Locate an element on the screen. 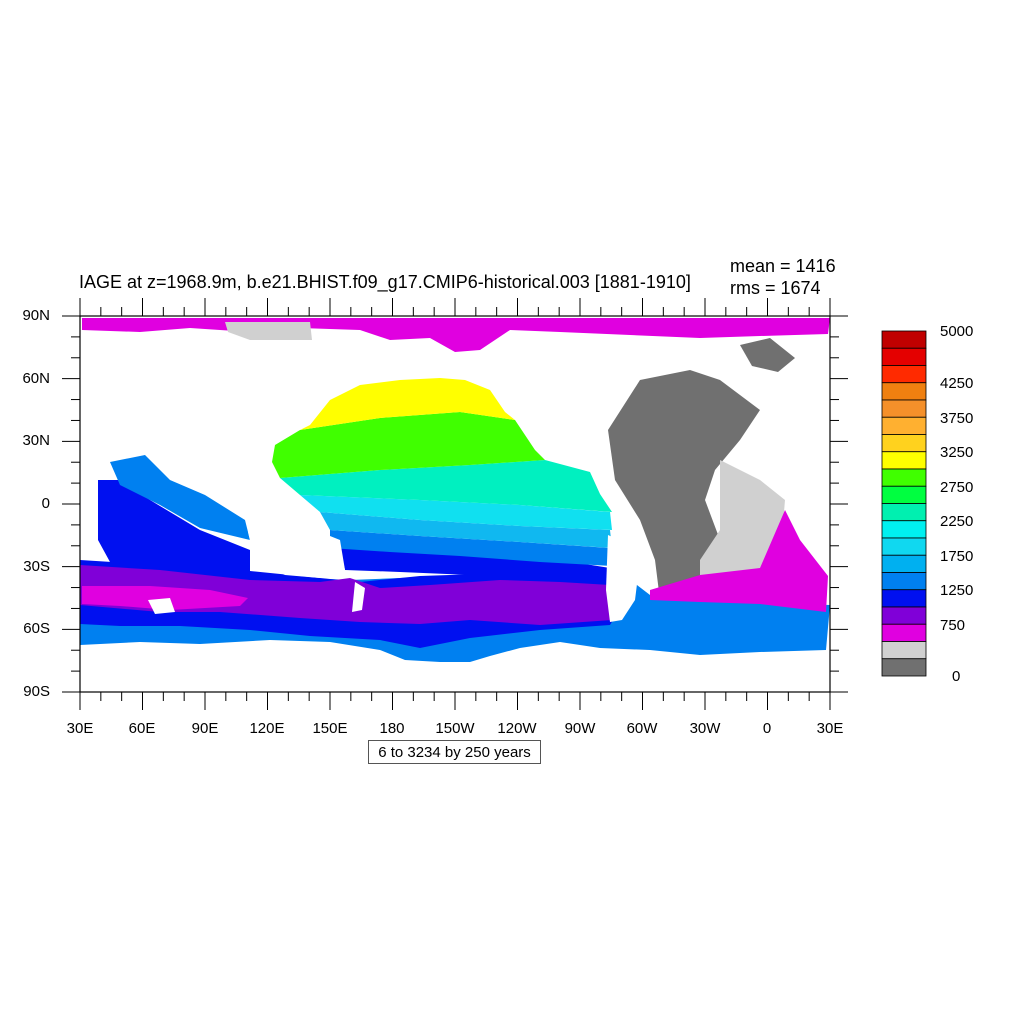 The height and width of the screenshot is (1024, 1024). colorbar-label-2250: 2250 is located at coordinates (957, 521).